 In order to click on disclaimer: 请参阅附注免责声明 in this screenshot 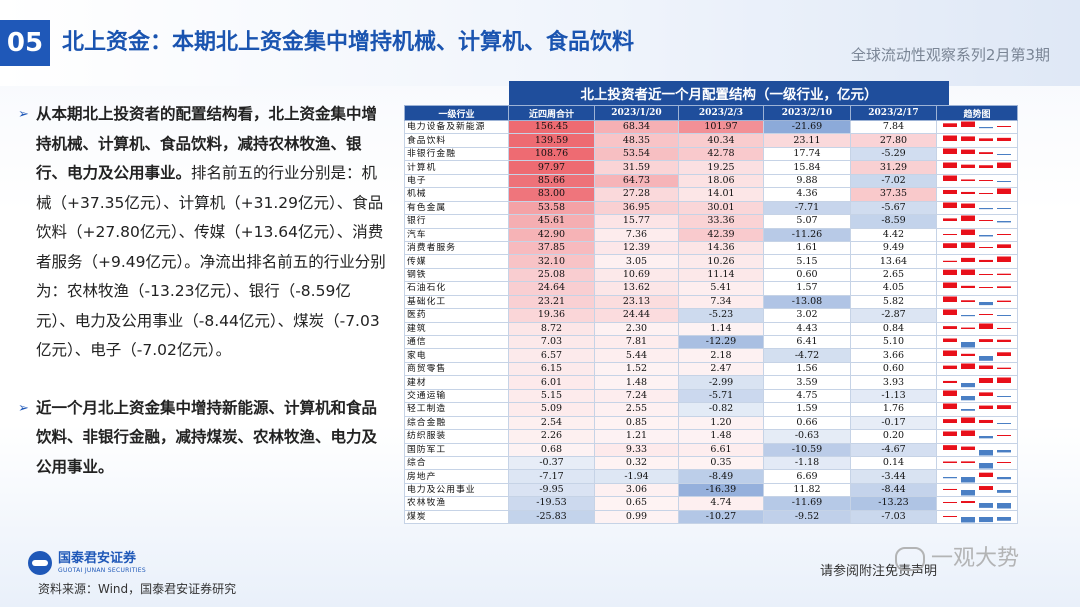, I will do `click(879, 571)`.